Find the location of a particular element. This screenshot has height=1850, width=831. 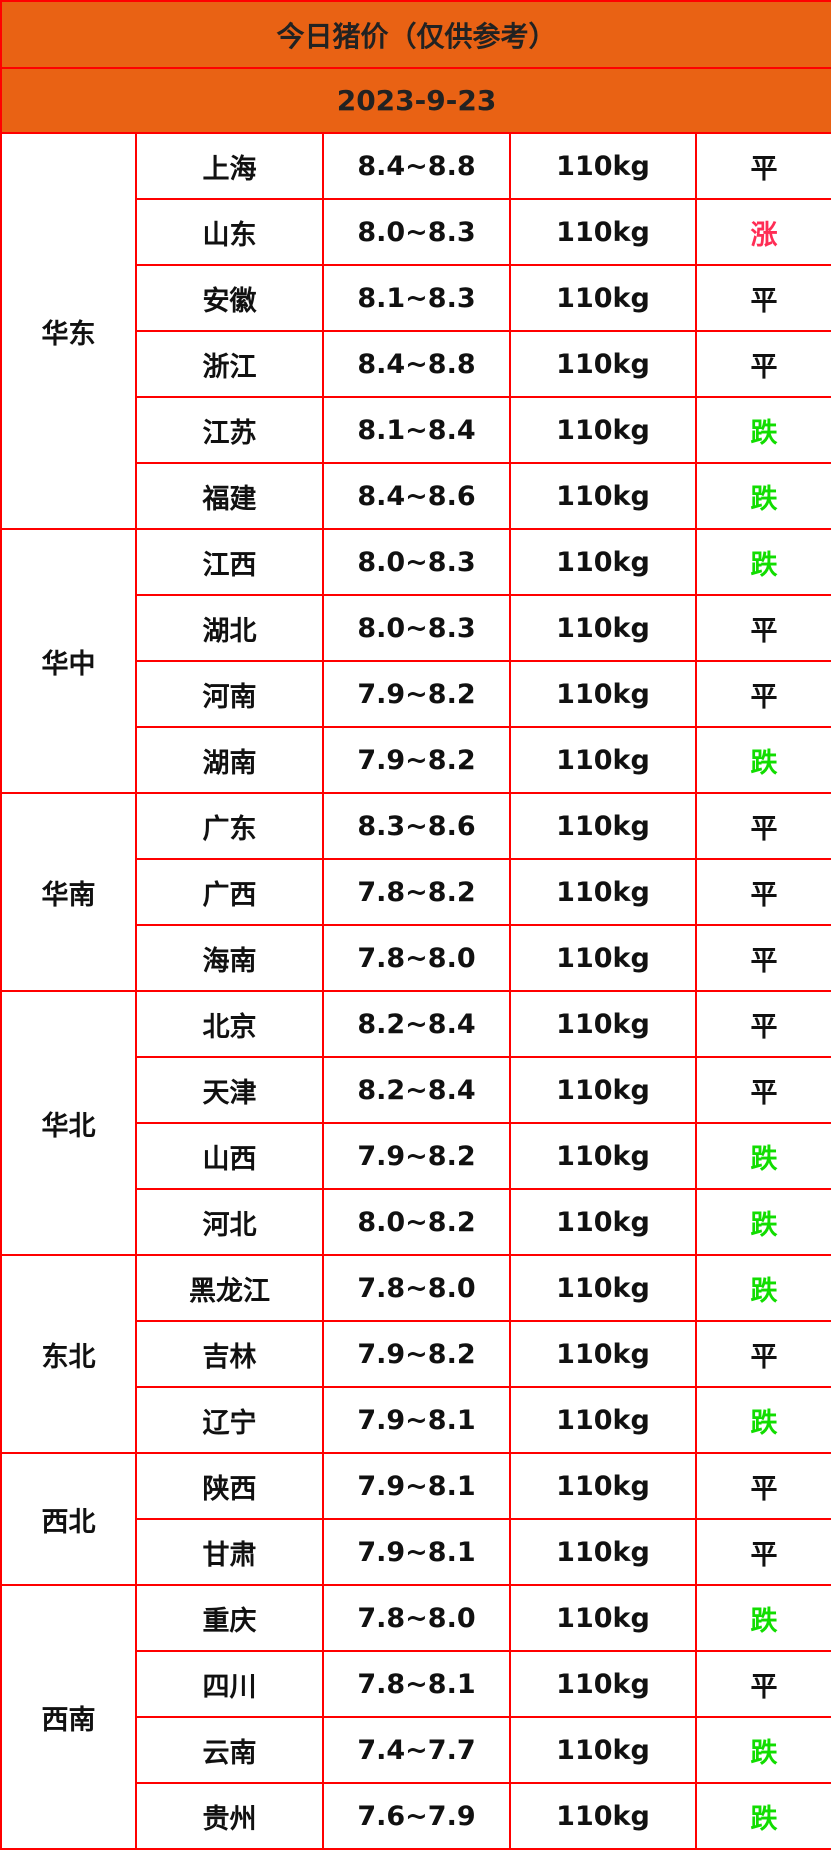

table-row: 湖北 8.0~8.3 110kg 平 is located at coordinates (416, 628).